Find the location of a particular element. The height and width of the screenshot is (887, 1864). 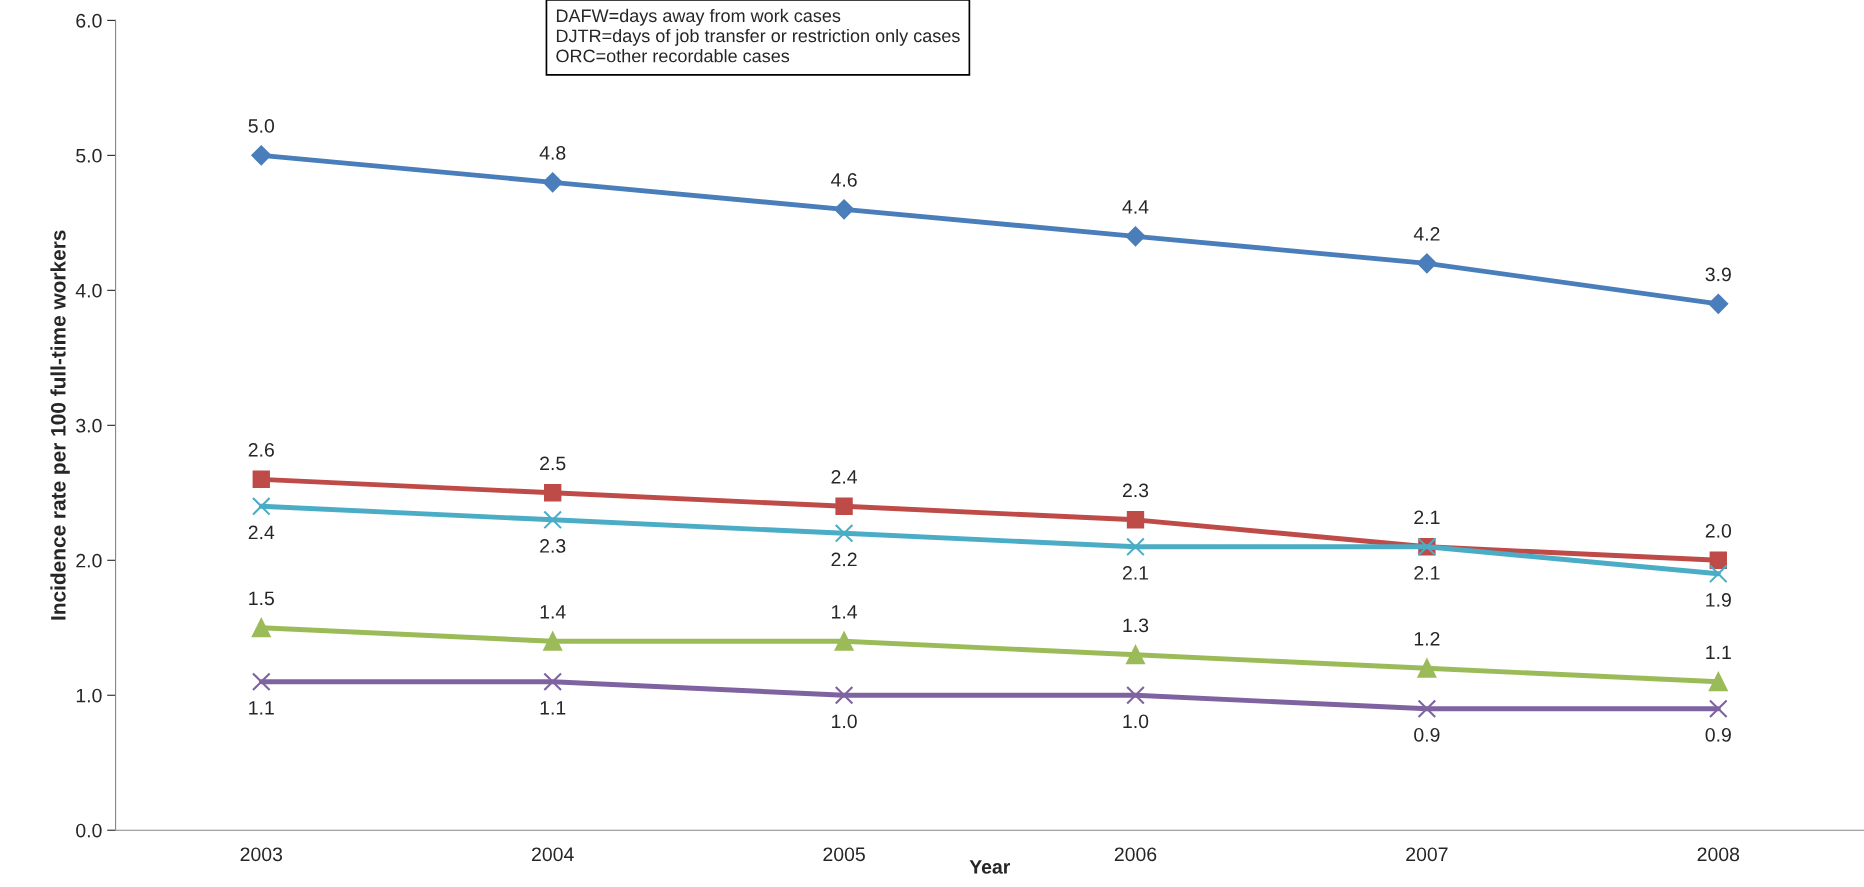

y-tick-label: 5.0 is located at coordinates (89, 155).